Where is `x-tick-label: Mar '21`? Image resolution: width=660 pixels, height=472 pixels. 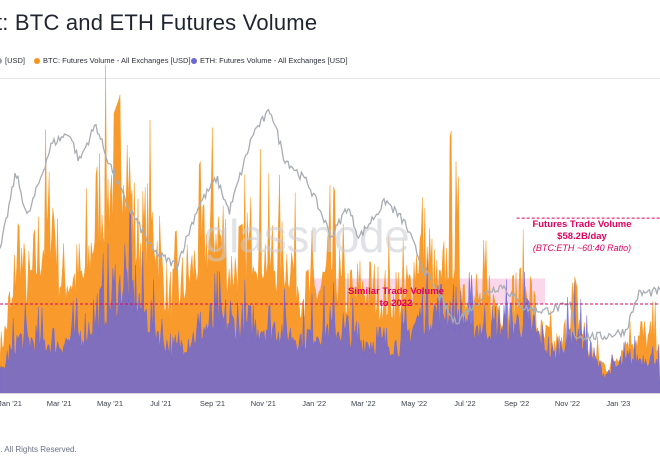
x-tick-label: Mar '21 is located at coordinates (59, 403).